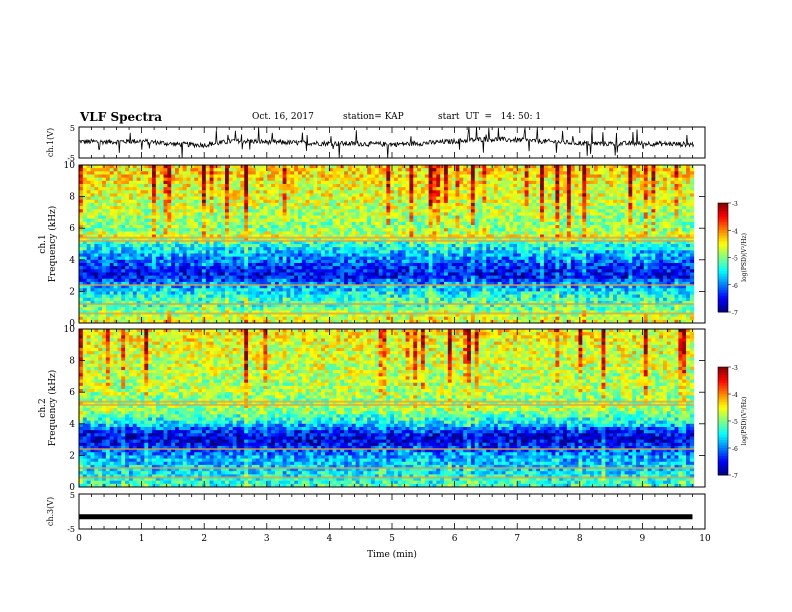 The height and width of the screenshot is (612, 792). I want to click on x-tick-label: 3, so click(267, 539).